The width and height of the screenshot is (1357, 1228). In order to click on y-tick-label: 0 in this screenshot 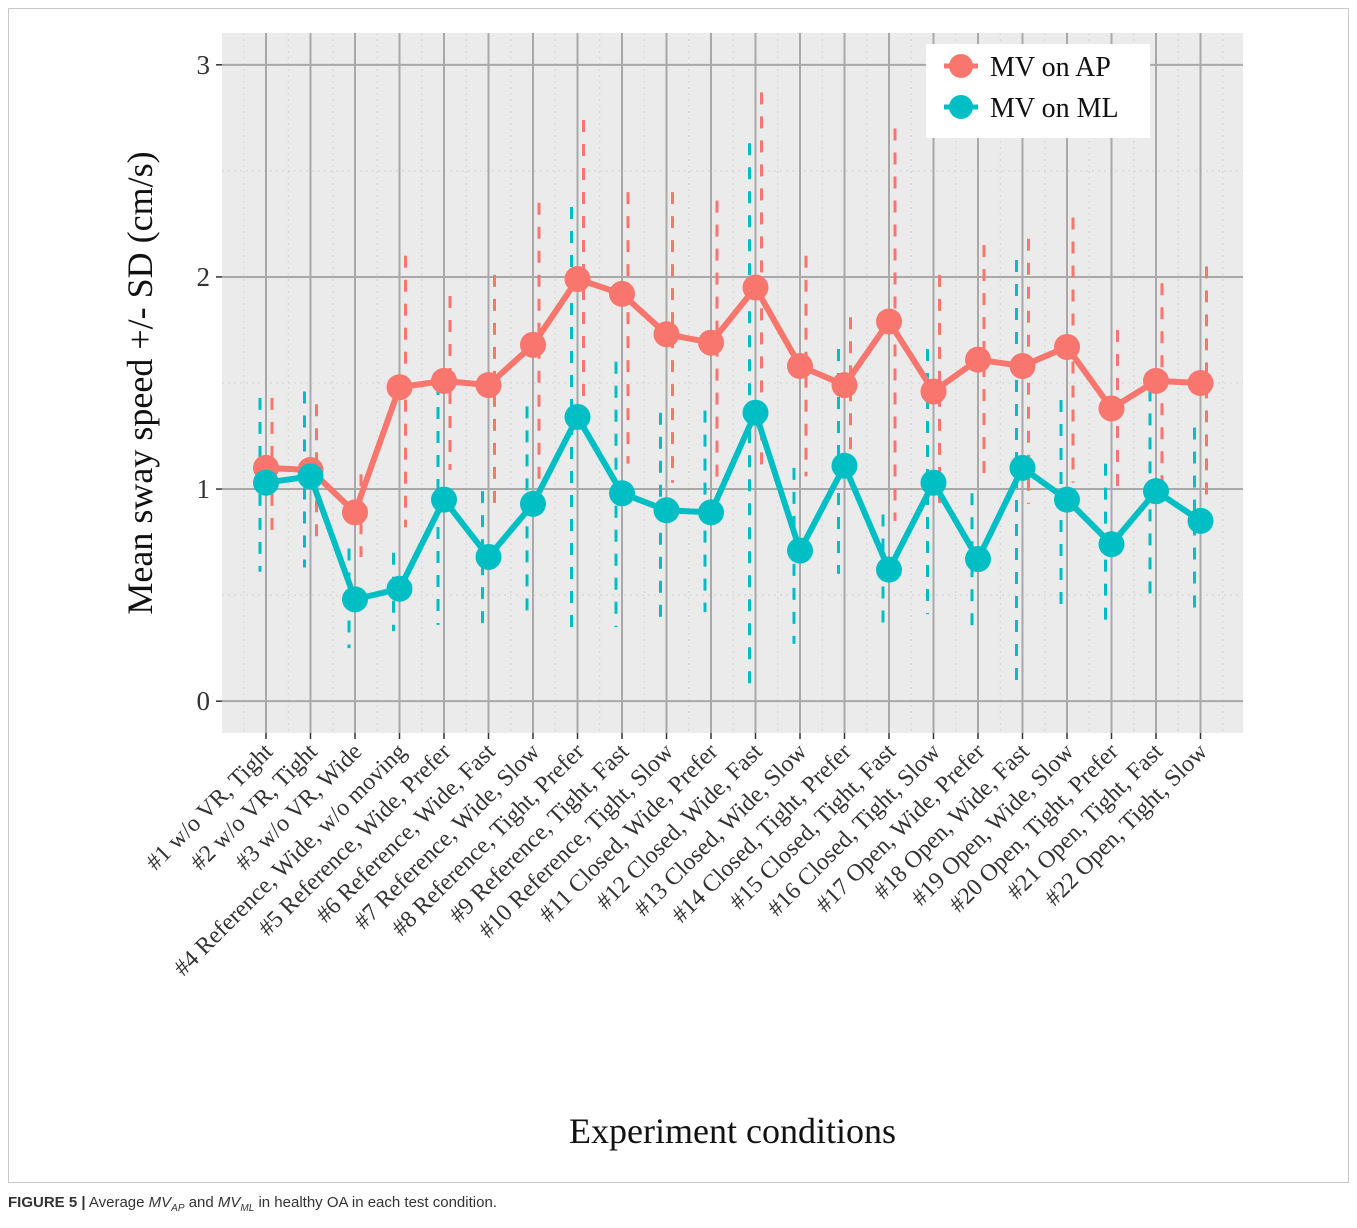, I will do `click(204, 701)`.